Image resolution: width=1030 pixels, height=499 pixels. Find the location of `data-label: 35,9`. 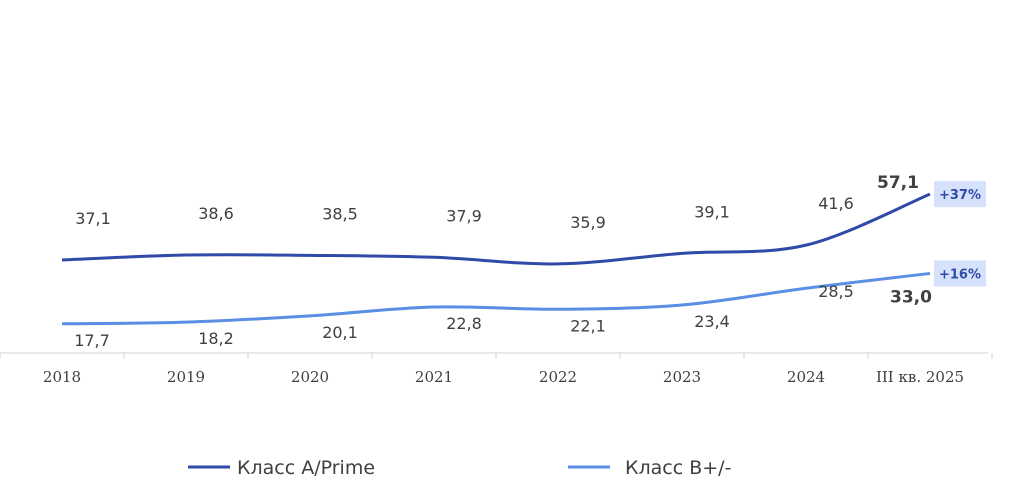

data-label: 35,9 is located at coordinates (588, 222).